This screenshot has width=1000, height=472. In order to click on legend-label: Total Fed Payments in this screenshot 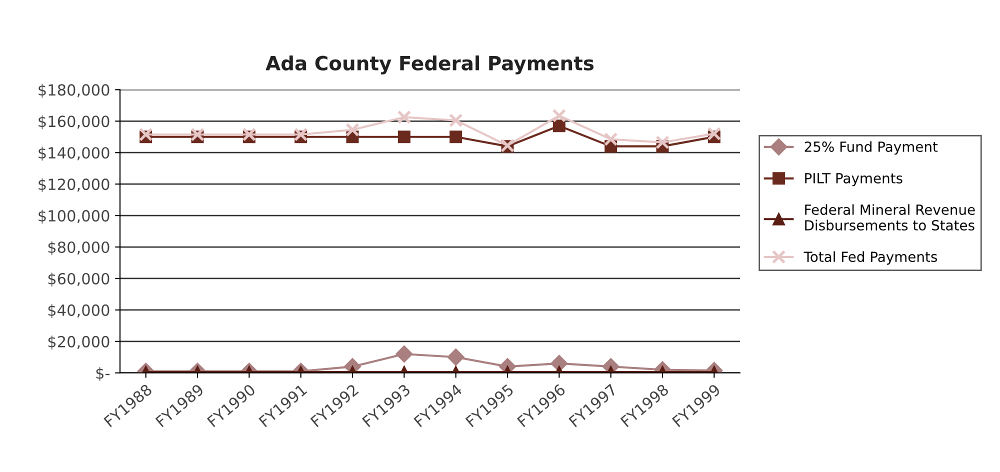, I will do `click(870, 258)`.